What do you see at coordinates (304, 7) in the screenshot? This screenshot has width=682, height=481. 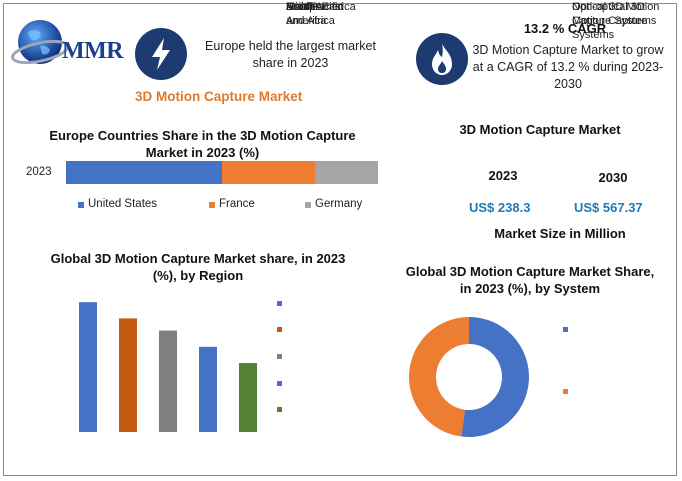 I see `legend-label: Europe` at bounding box center [304, 7].